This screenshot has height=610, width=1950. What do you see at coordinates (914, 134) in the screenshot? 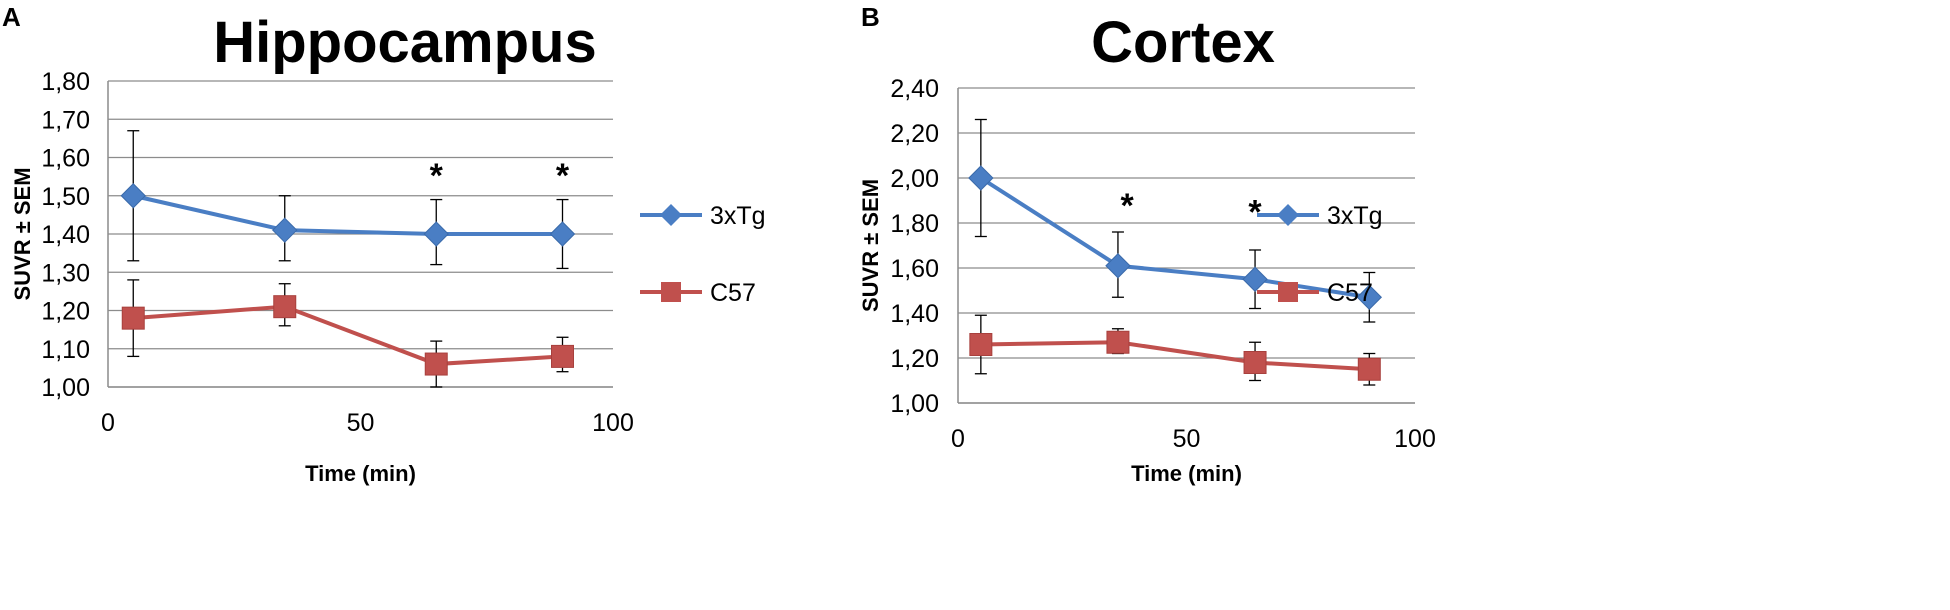
I see `y-tick-label: 2,20` at bounding box center [914, 134].